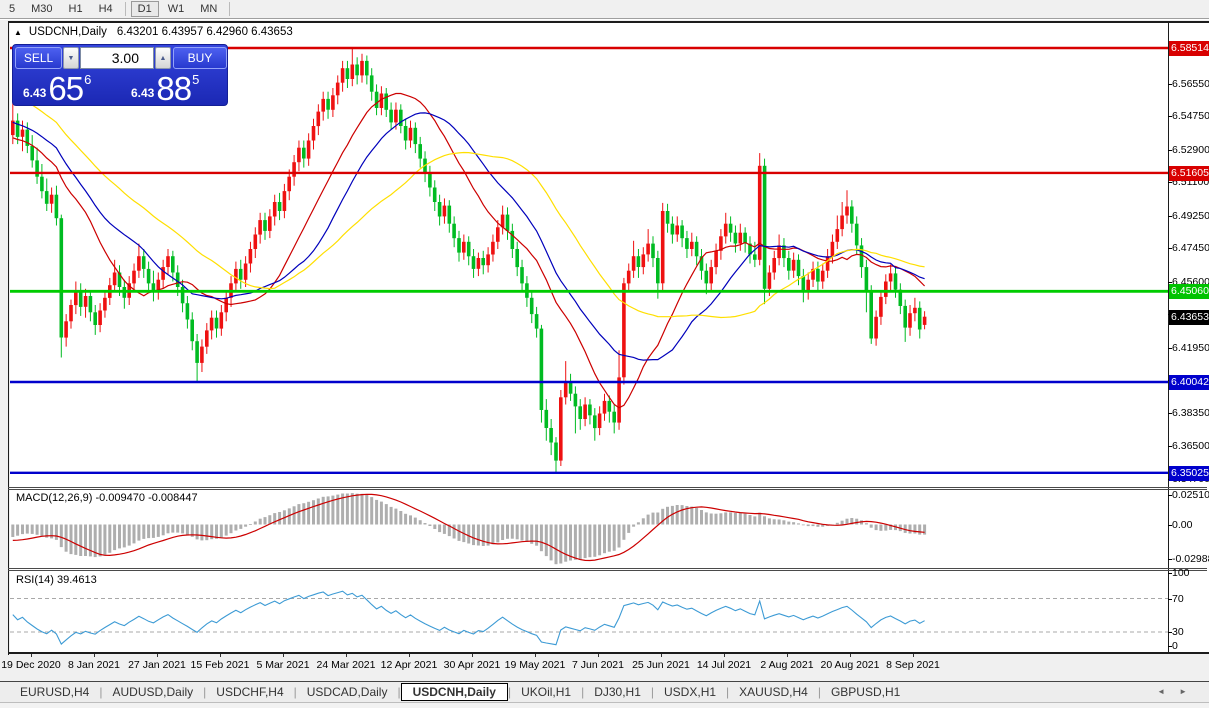 Image resolution: width=1209 pixels, height=708 pixels. I want to click on timeframe-button-5: 5, so click(12, 9).